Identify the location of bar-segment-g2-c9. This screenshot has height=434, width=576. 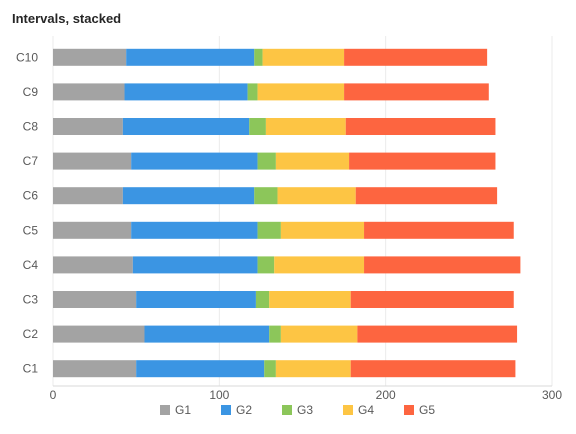
(186, 92).